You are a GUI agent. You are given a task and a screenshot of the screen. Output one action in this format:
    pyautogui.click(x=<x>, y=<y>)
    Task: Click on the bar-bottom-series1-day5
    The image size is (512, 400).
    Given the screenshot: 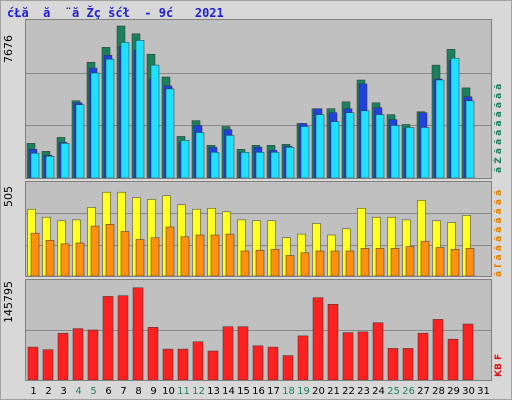 What is the action you would take?
    pyautogui.click(x=93, y=354)
    